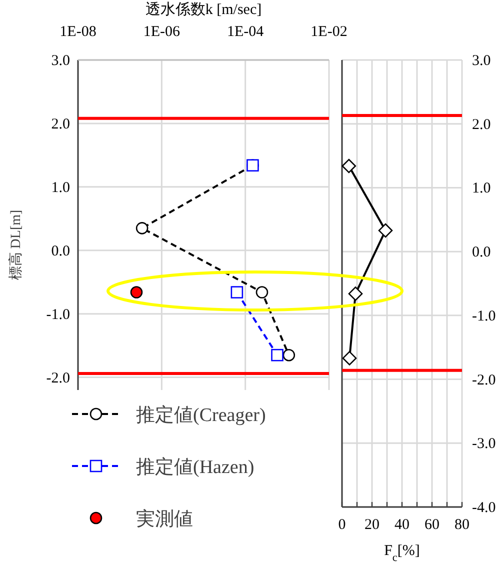 This screenshot has height=565, width=504. Describe the element at coordinates (432, 525) in the screenshot. I see `x-tick-label: 60` at that location.